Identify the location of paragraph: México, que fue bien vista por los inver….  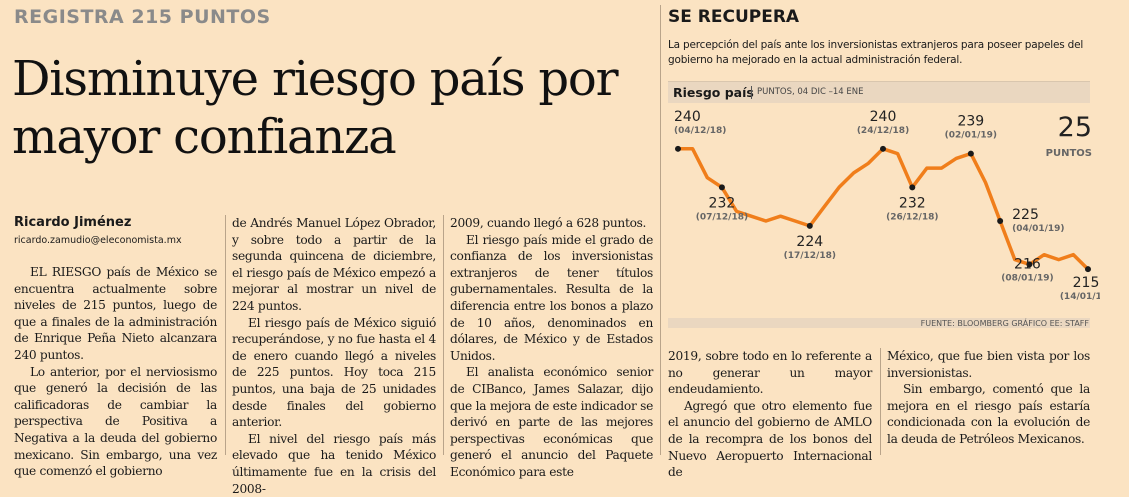
(988, 364).